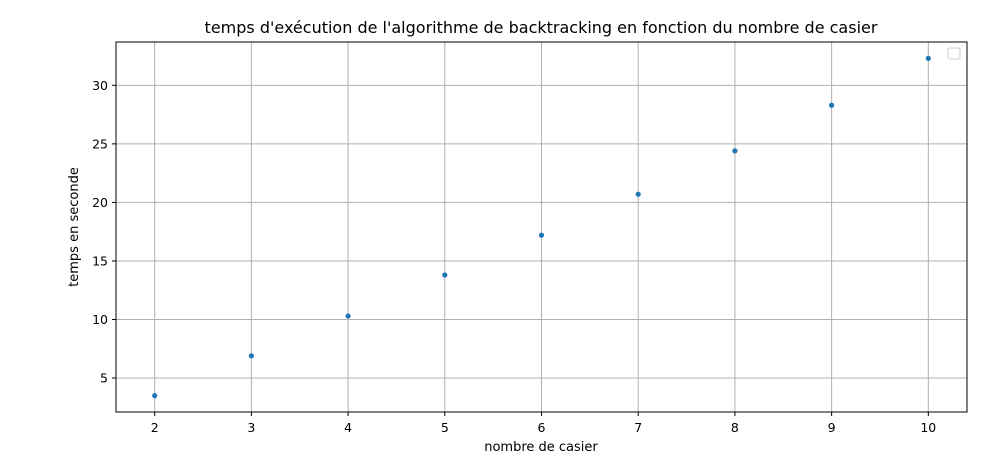 Image resolution: width=989 pixels, height=463 pixels. I want to click on y-tick-label: 15, so click(100, 260).